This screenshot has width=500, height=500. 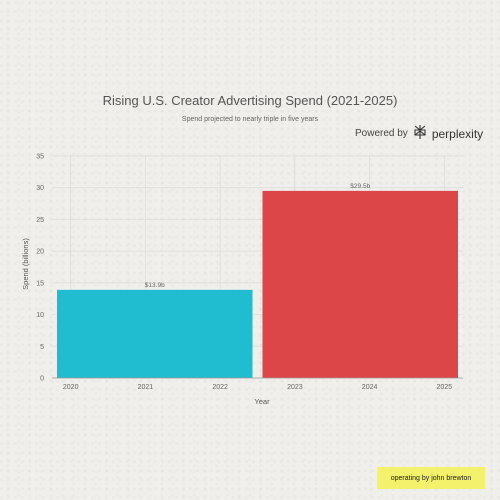 What do you see at coordinates (40, 188) in the screenshot?
I see `y-tick-label: 30` at bounding box center [40, 188].